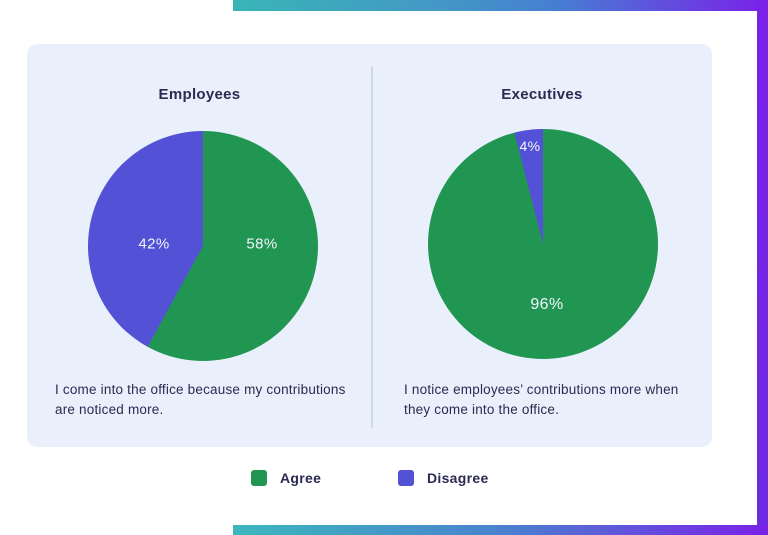 This screenshot has width=768, height=535. Describe the element at coordinates (762, 267) in the screenshot. I see `decor-gradient-frame-right` at that location.